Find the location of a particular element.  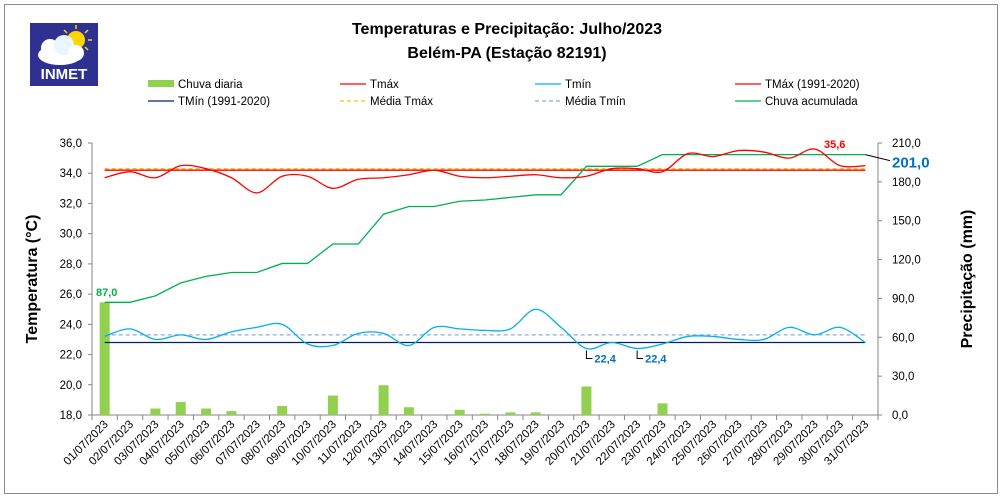

legend-label: TMín (1991-2020) is located at coordinates (224, 102).